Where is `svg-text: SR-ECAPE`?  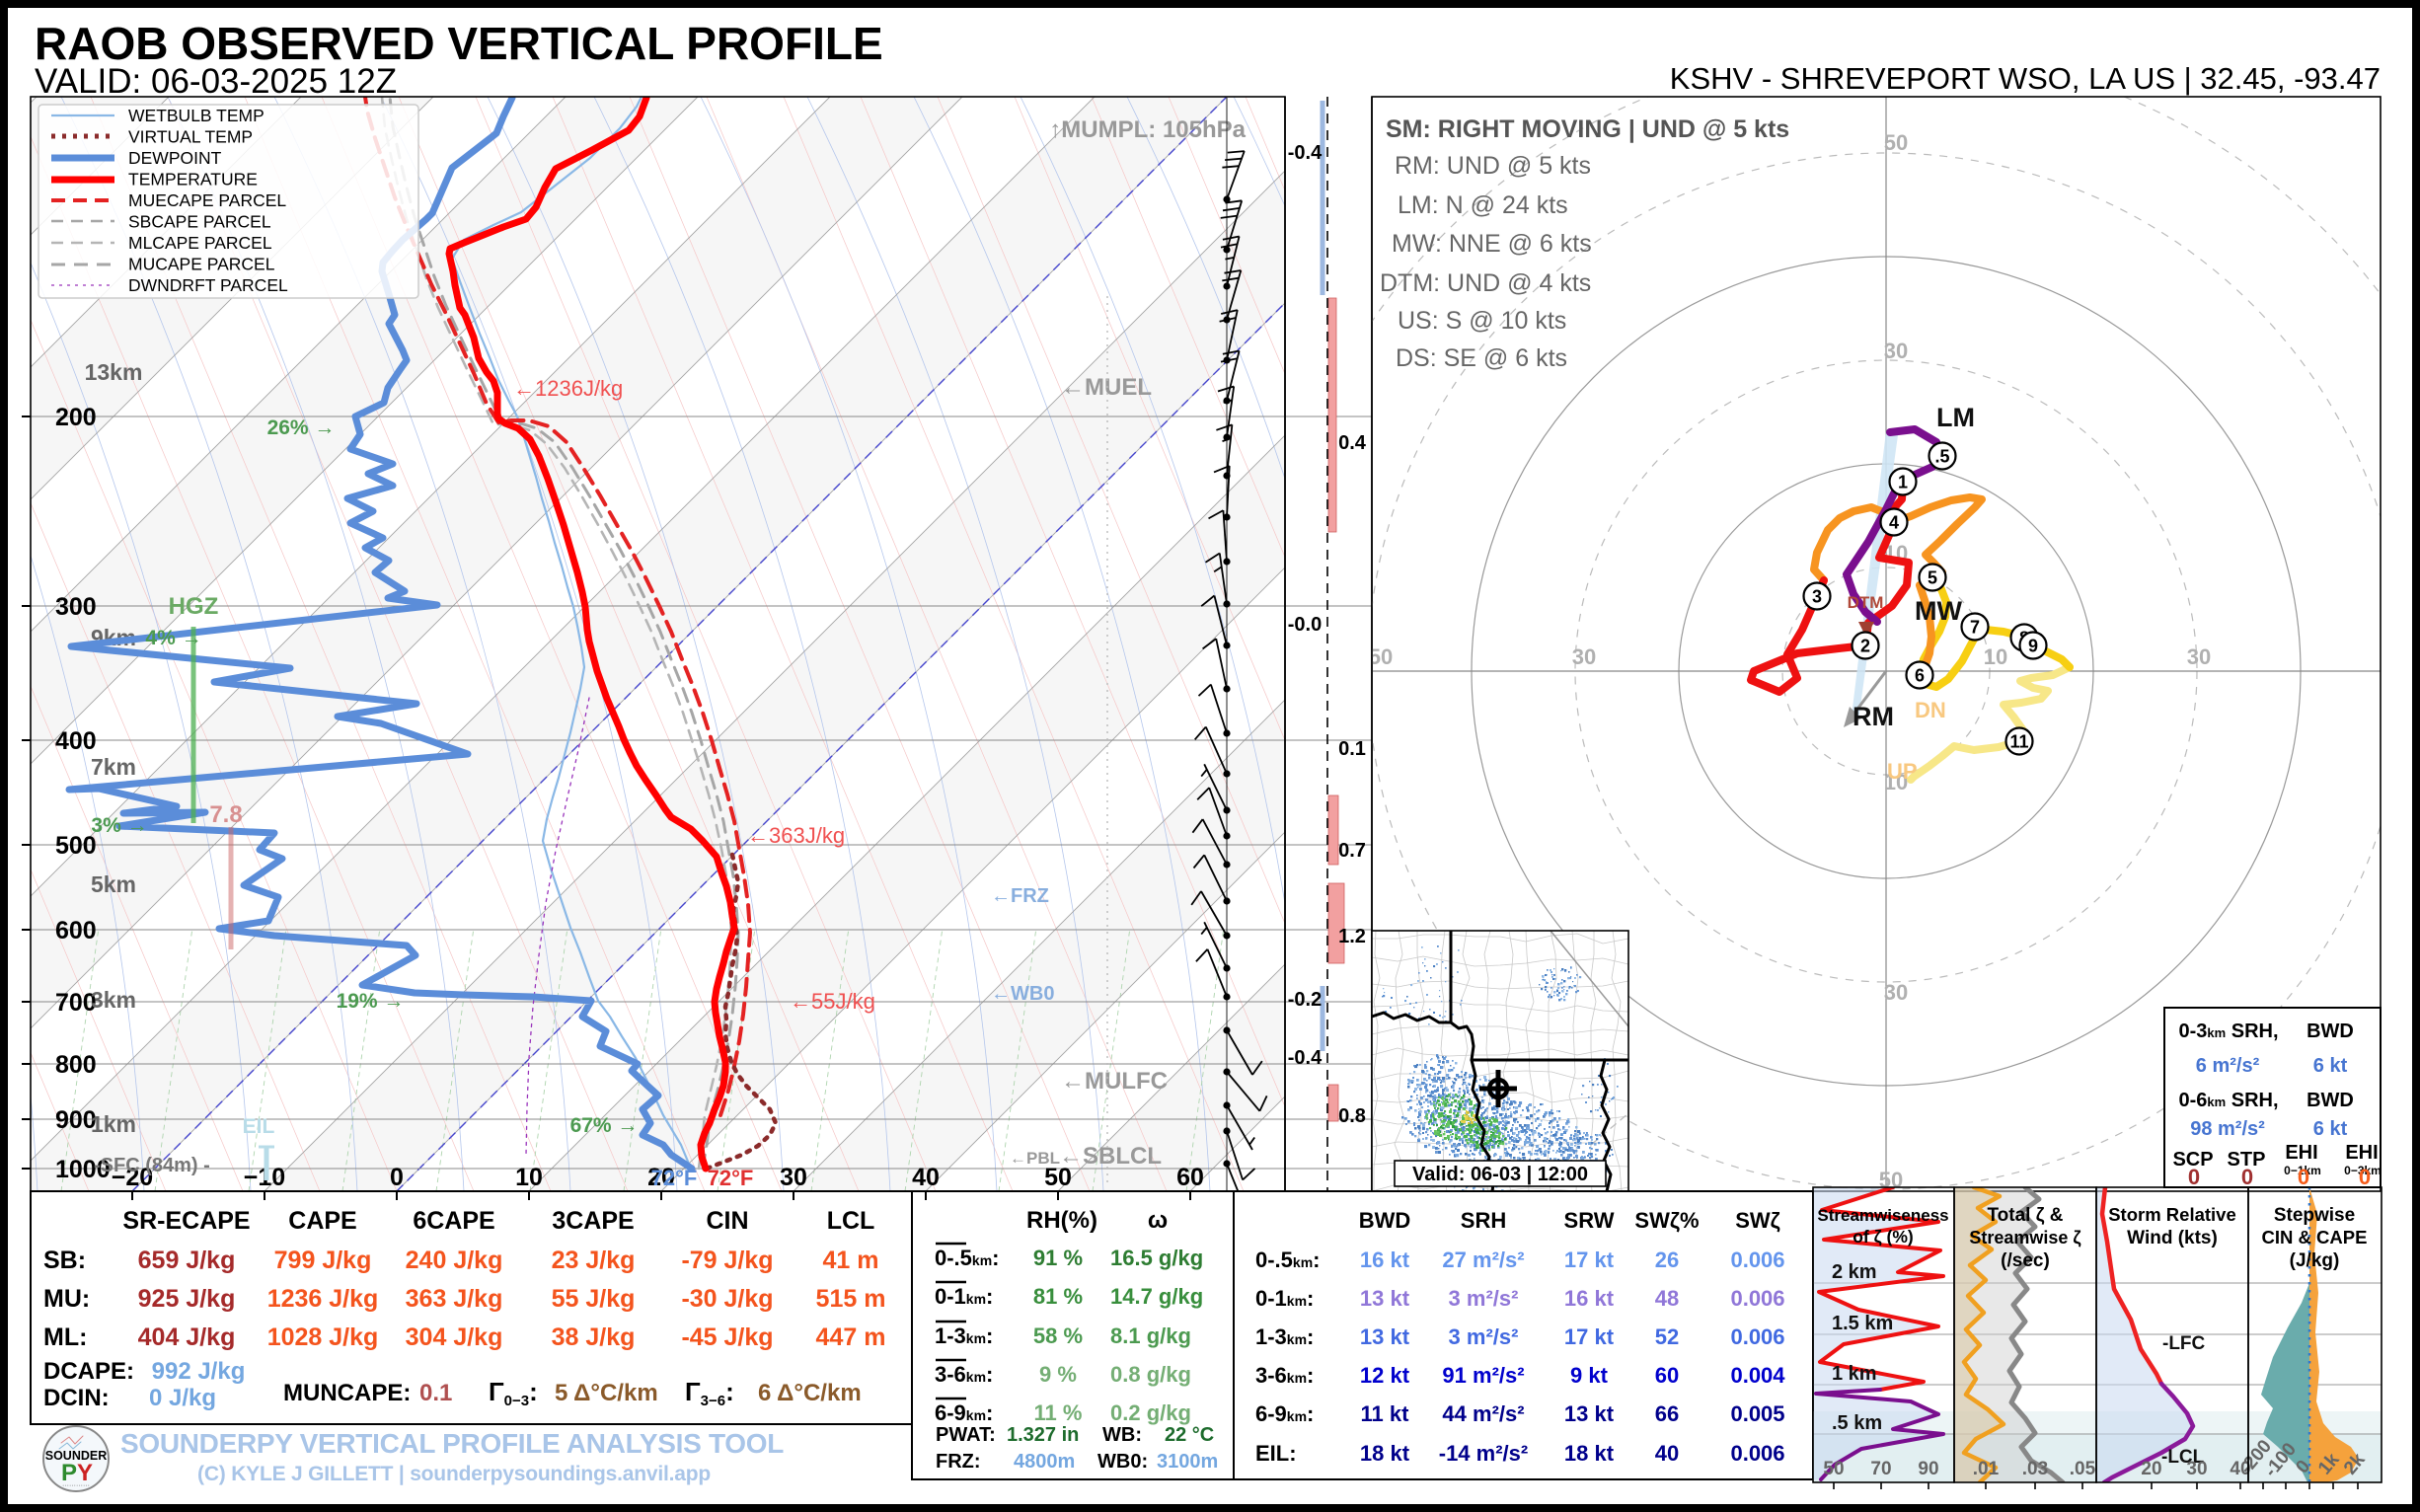
svg-text: SR-ECAPE is located at coordinates (186, 1221).